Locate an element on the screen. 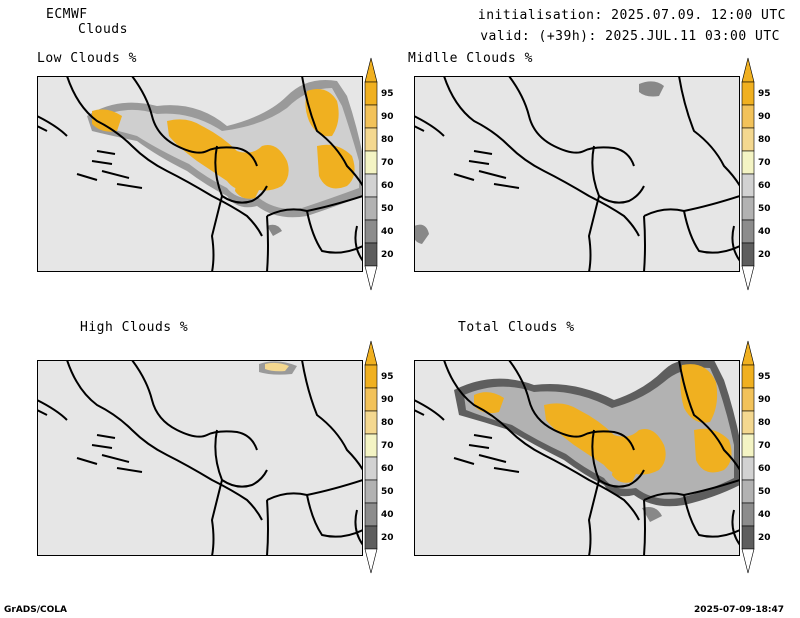  map-low-clouds is located at coordinates (200, 174).